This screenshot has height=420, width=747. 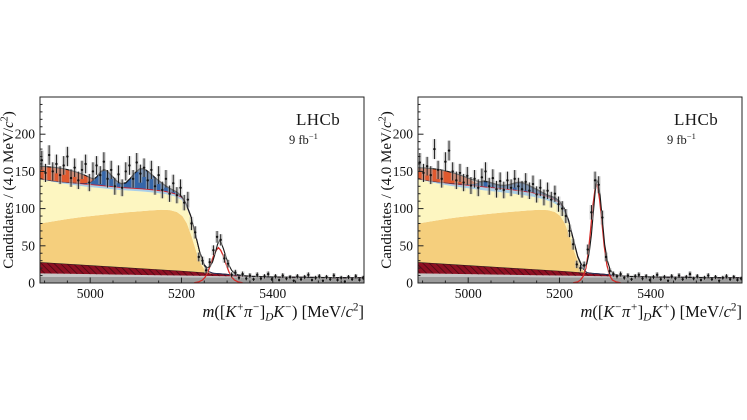 I want to click on luminosity-label-left: 9 fb−1, so click(x=303, y=139).